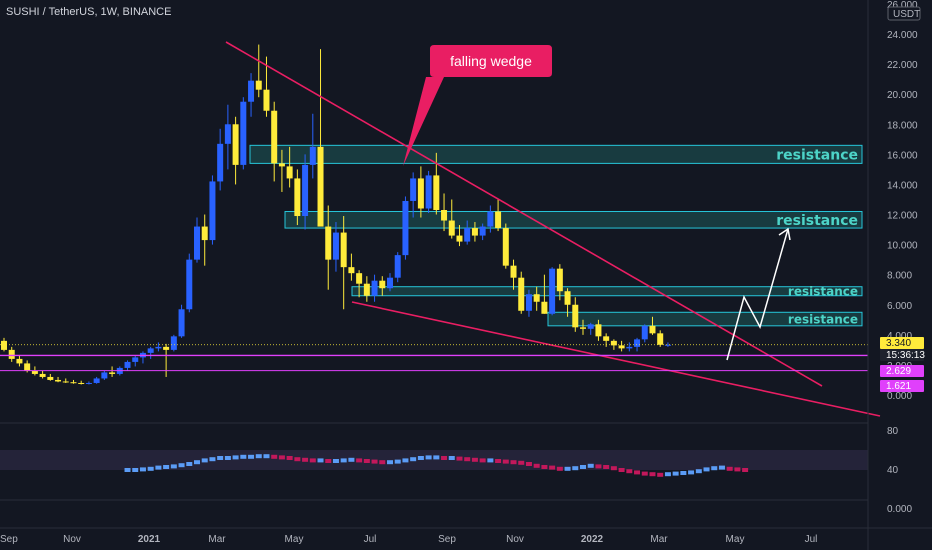 This screenshot has height=550, width=932. I want to click on callout-text: falling wedge, so click(491, 61).